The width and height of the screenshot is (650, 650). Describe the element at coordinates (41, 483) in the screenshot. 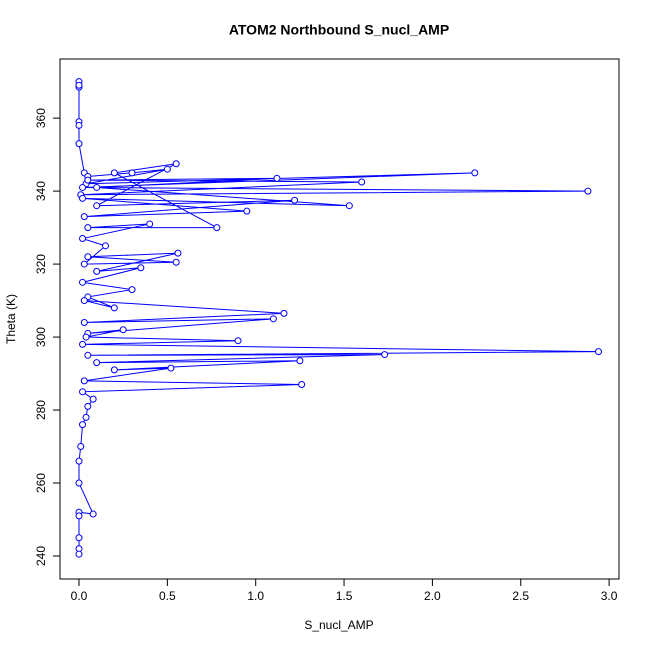

I see `y-tick-label: 260` at that location.